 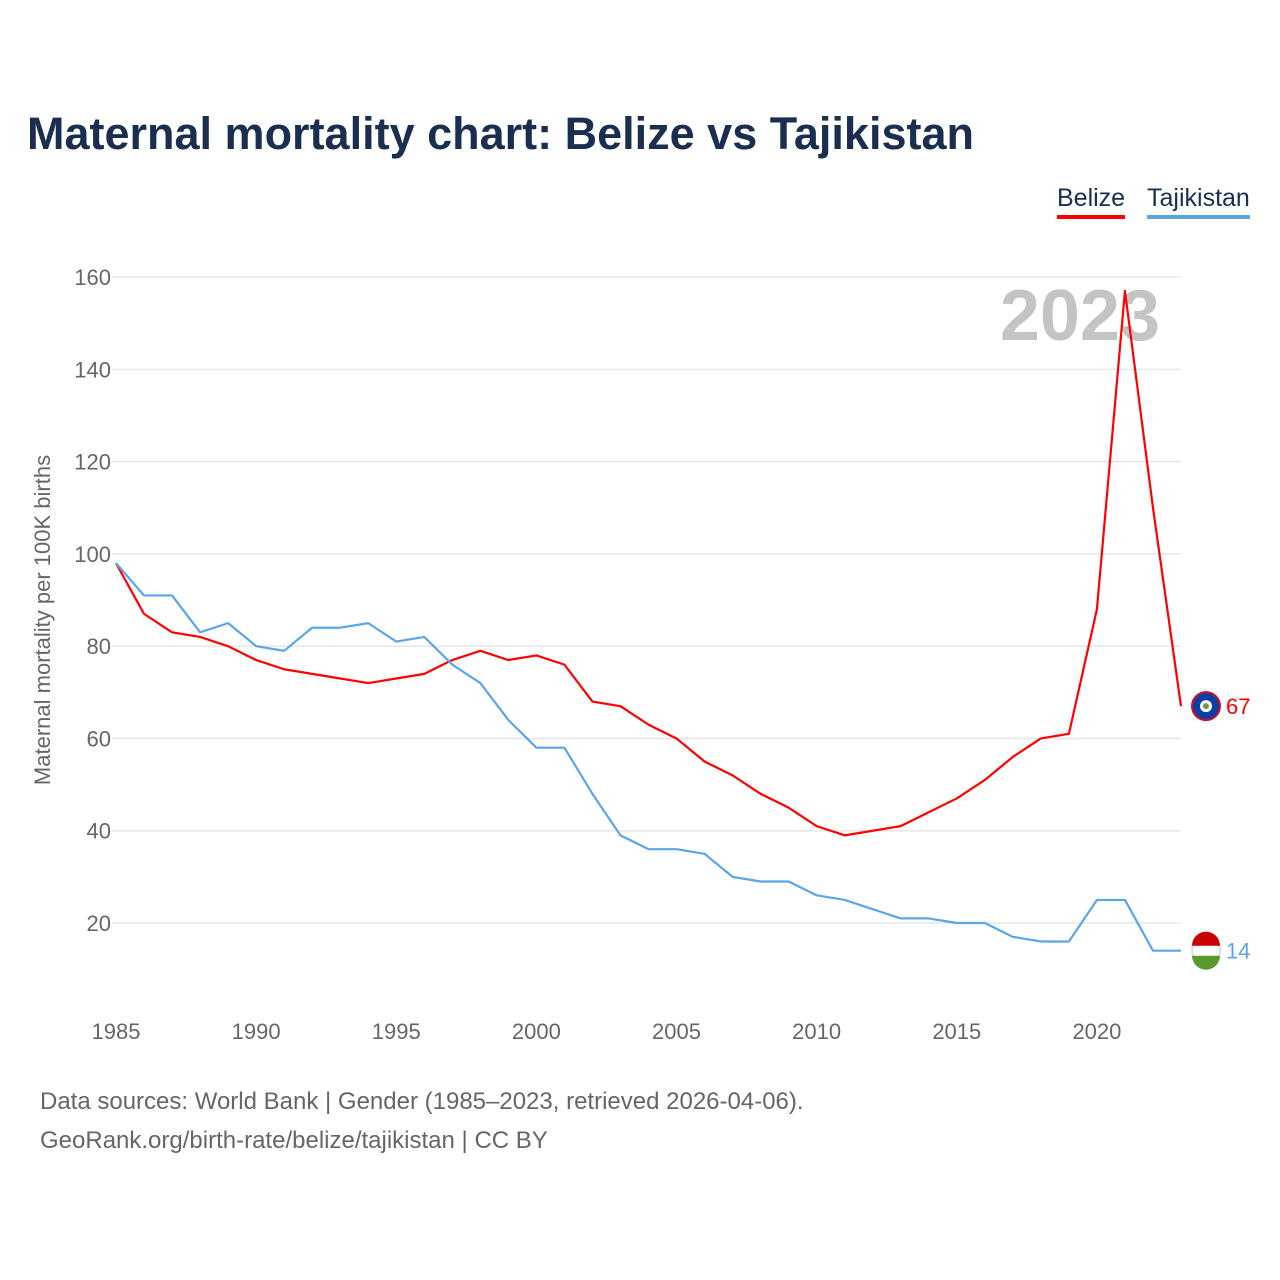 I want to click on end-value-label: 67, so click(x=1238, y=706).